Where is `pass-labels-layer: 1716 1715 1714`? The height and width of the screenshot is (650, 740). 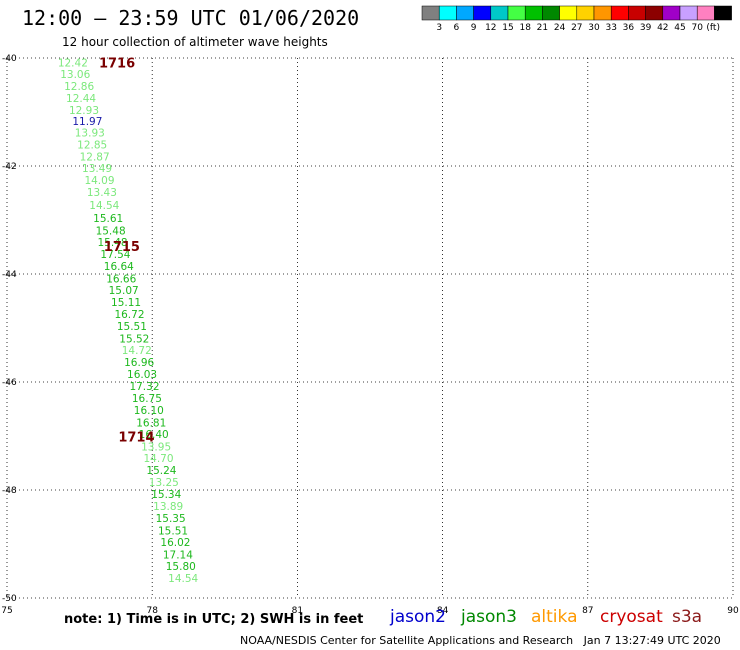
pass-labels-layer: 1716 1715 1714 is located at coordinates (127, 250).